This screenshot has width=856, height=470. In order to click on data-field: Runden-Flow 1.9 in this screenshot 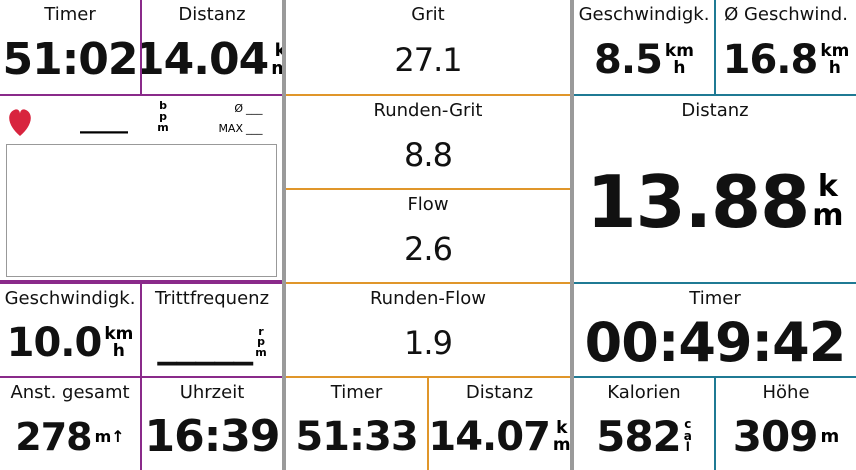, I will do `click(428, 330)`.